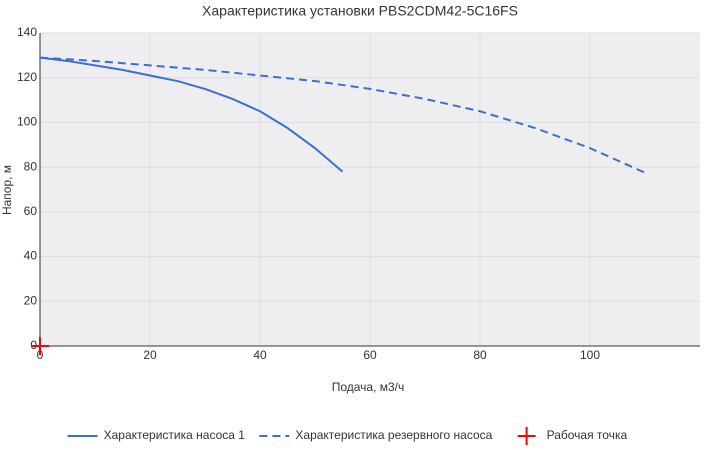  What do you see at coordinates (191, 114) in the screenshot?
I see `line-series` at bounding box center [191, 114].